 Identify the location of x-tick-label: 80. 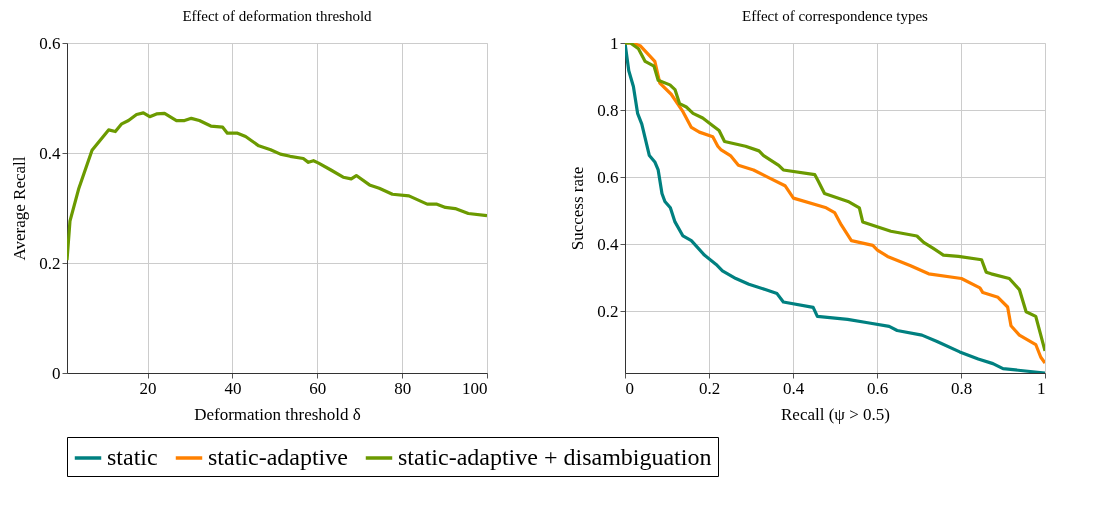
(403, 388).